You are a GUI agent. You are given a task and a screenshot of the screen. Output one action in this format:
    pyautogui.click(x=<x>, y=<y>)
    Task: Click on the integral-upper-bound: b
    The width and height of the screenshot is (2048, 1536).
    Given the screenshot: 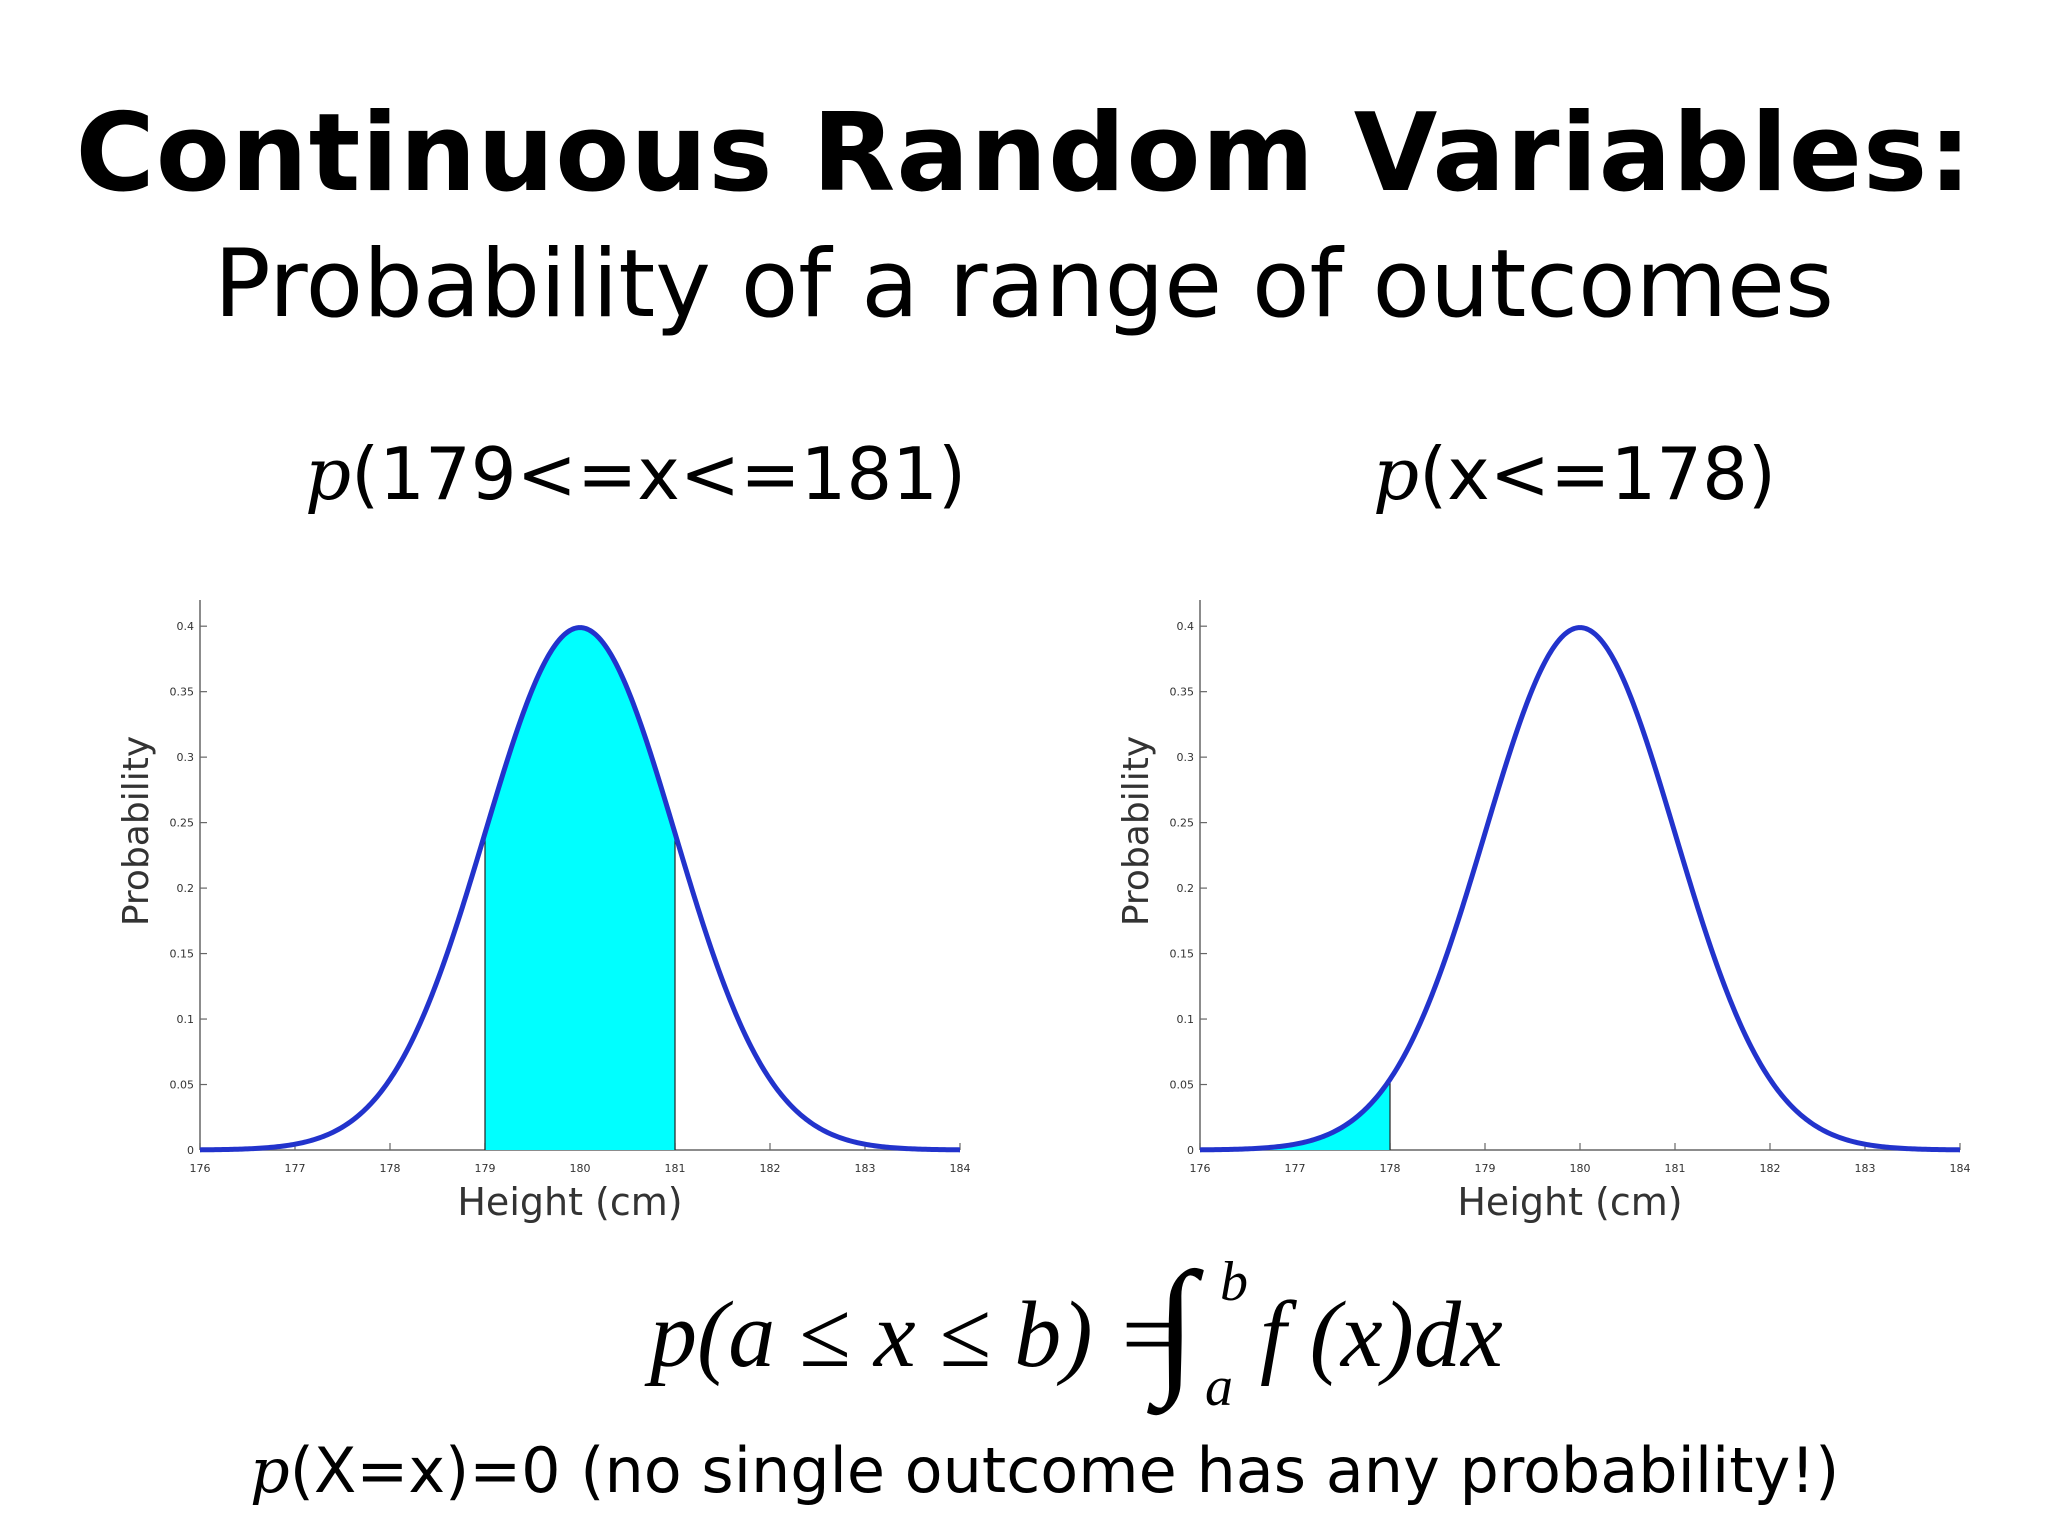 What is the action you would take?
    pyautogui.click(x=1234, y=1282)
    